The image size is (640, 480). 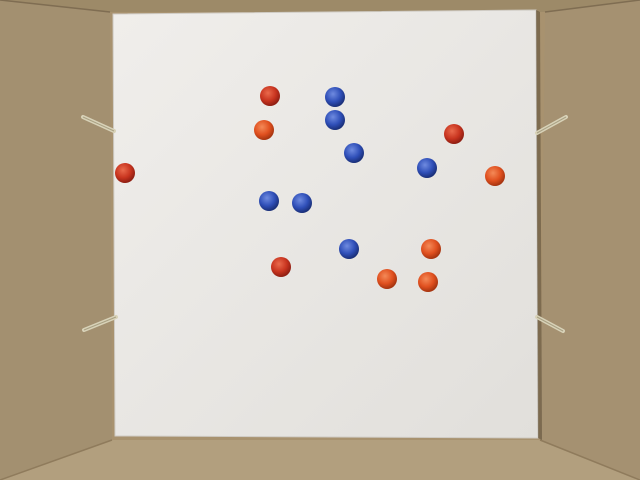 What do you see at coordinates (320, 6) in the screenshot?
I see `box-wall-top` at bounding box center [320, 6].